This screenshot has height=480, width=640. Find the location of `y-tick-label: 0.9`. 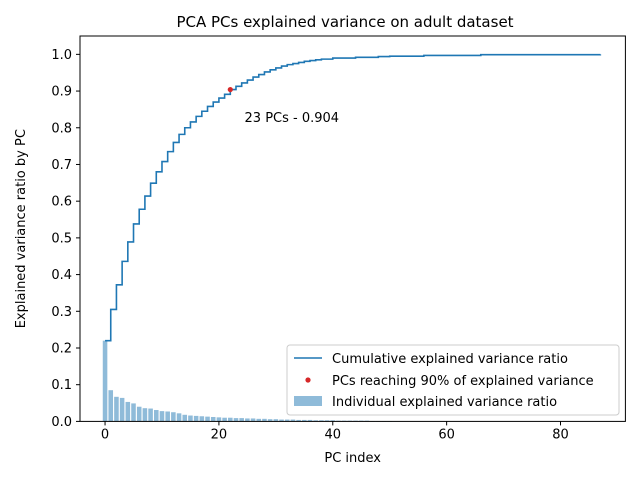

y-tick-label: 0.9 is located at coordinates (61, 92).